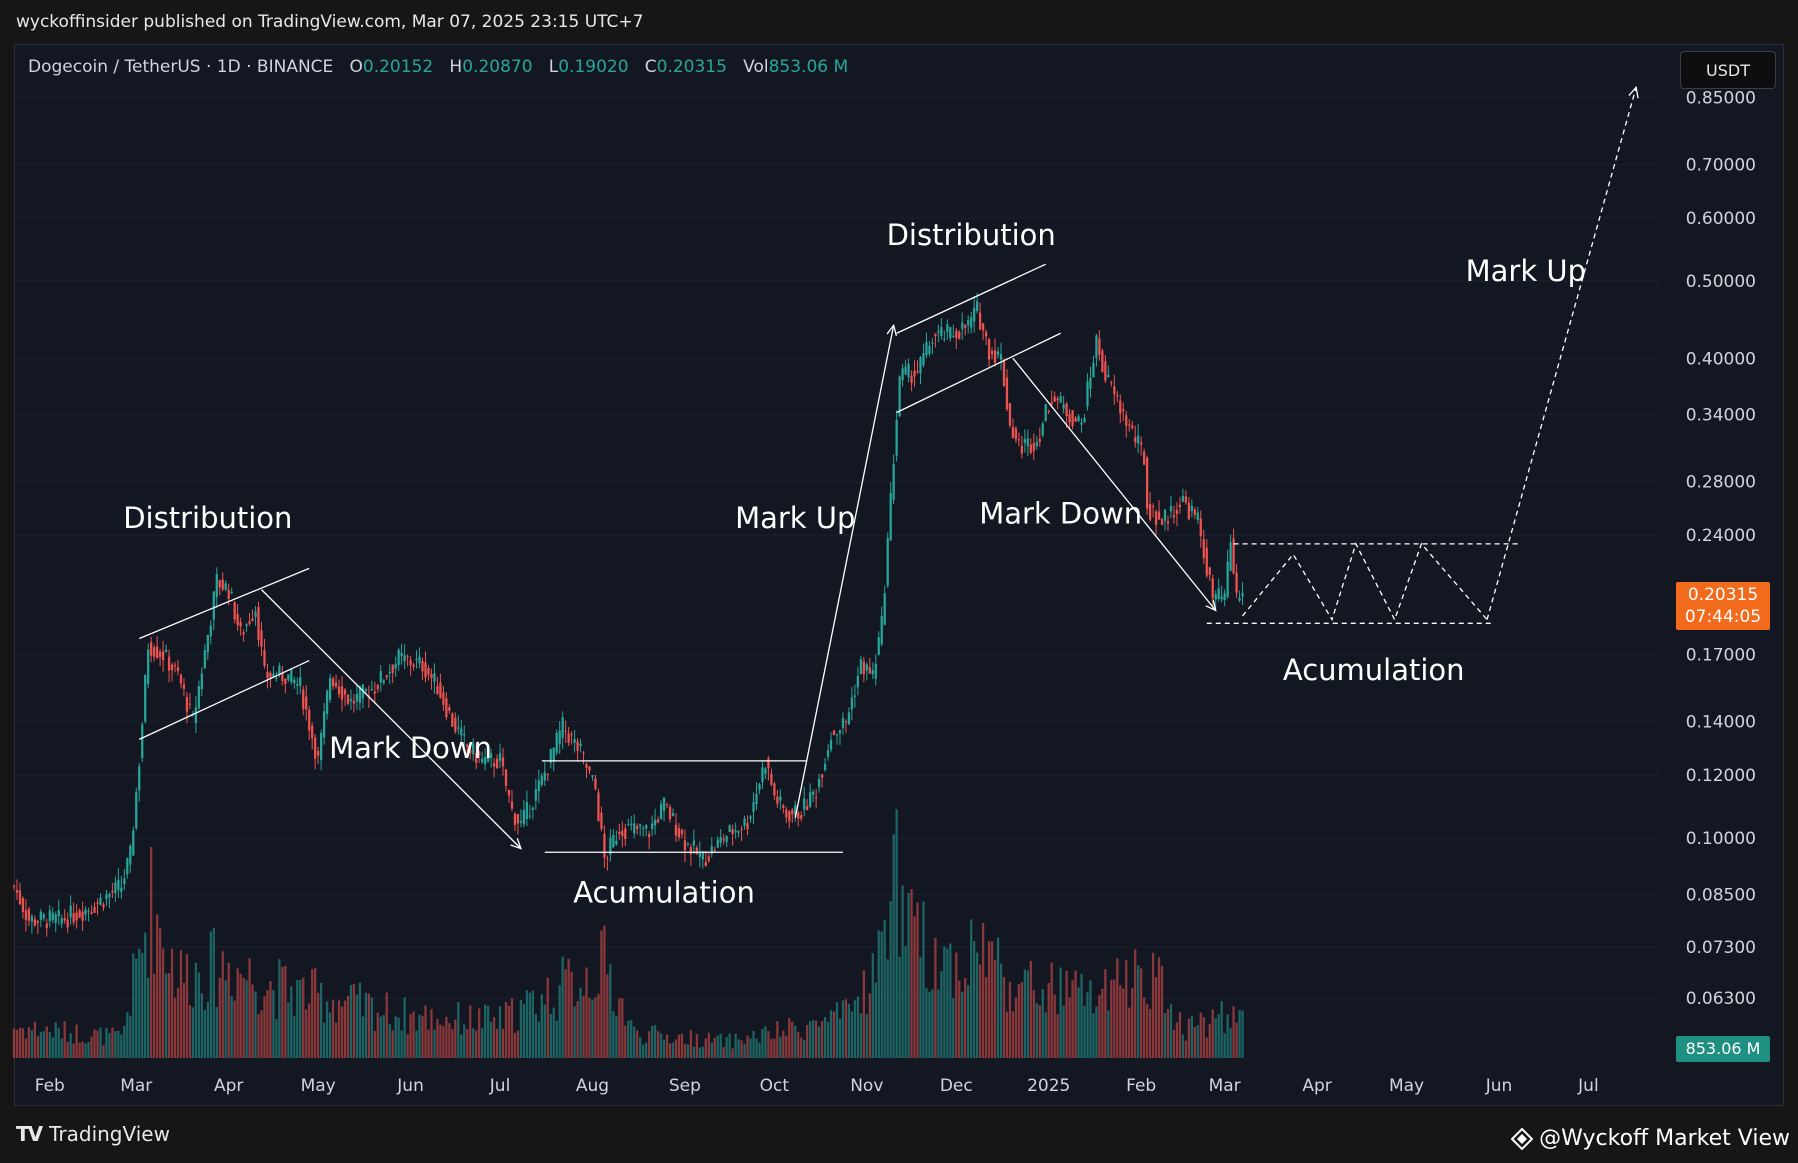 Image resolution: width=1798 pixels, height=1163 pixels. Describe the element at coordinates (456, 67) in the screenshot. I see `high-label: H` at that location.